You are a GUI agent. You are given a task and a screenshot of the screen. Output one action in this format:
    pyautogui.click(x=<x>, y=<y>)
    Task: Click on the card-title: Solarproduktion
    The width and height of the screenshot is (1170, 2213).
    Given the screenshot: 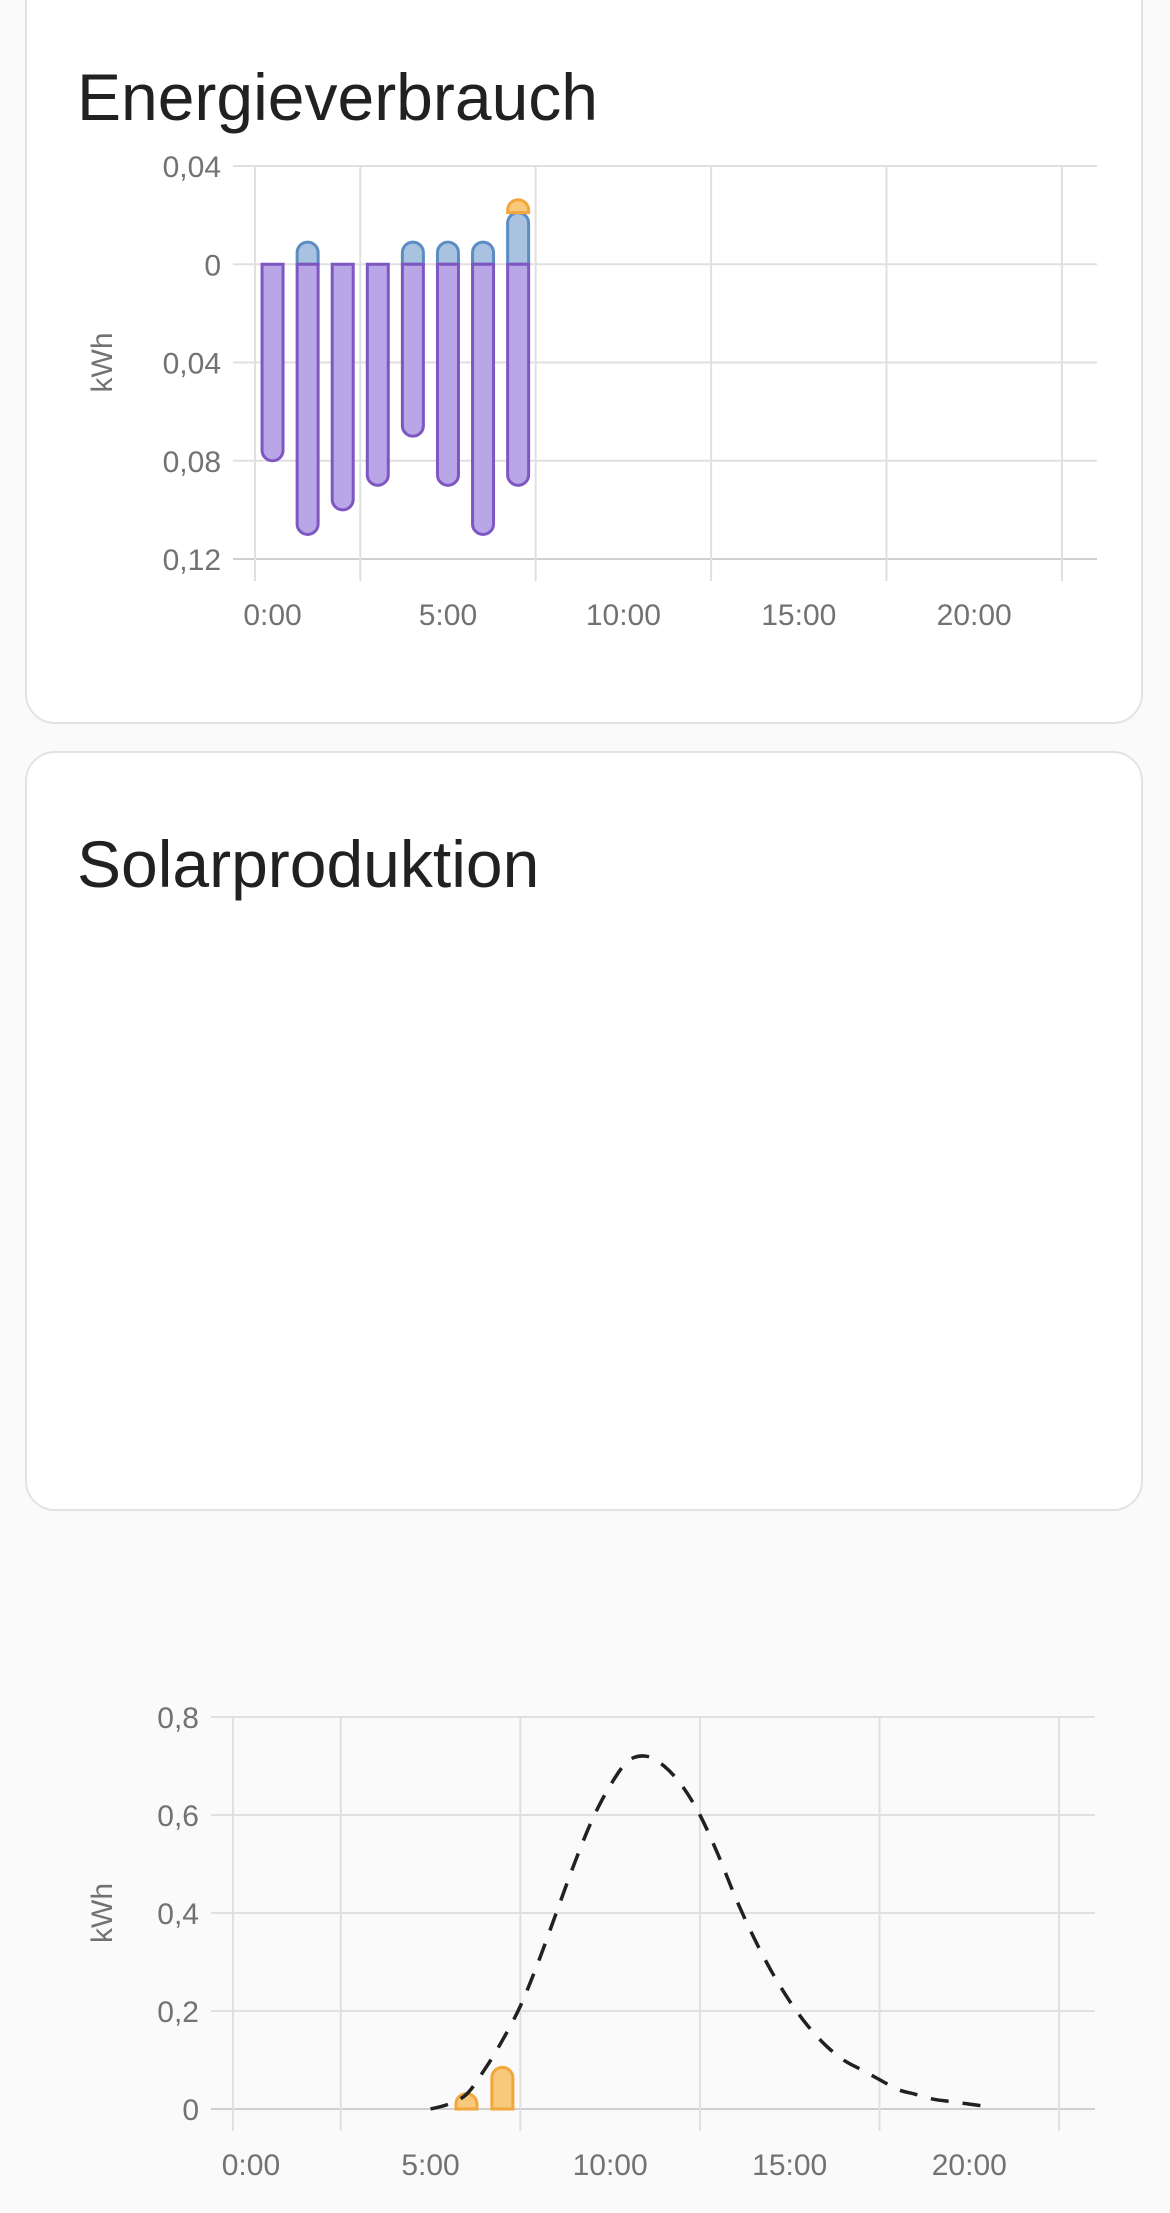 What is the action you would take?
    pyautogui.click(x=308, y=864)
    